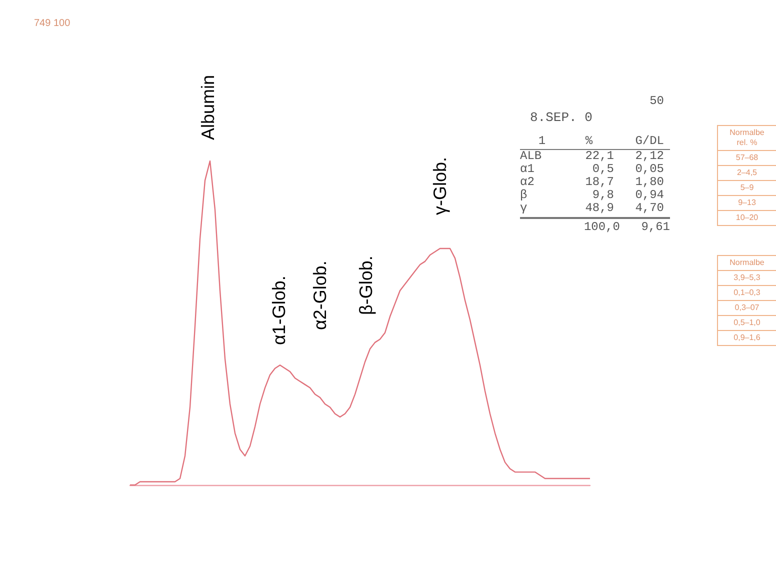 The height and width of the screenshot is (576, 776). Describe the element at coordinates (649, 169) in the screenshot. I see `text: 0,05` at that location.